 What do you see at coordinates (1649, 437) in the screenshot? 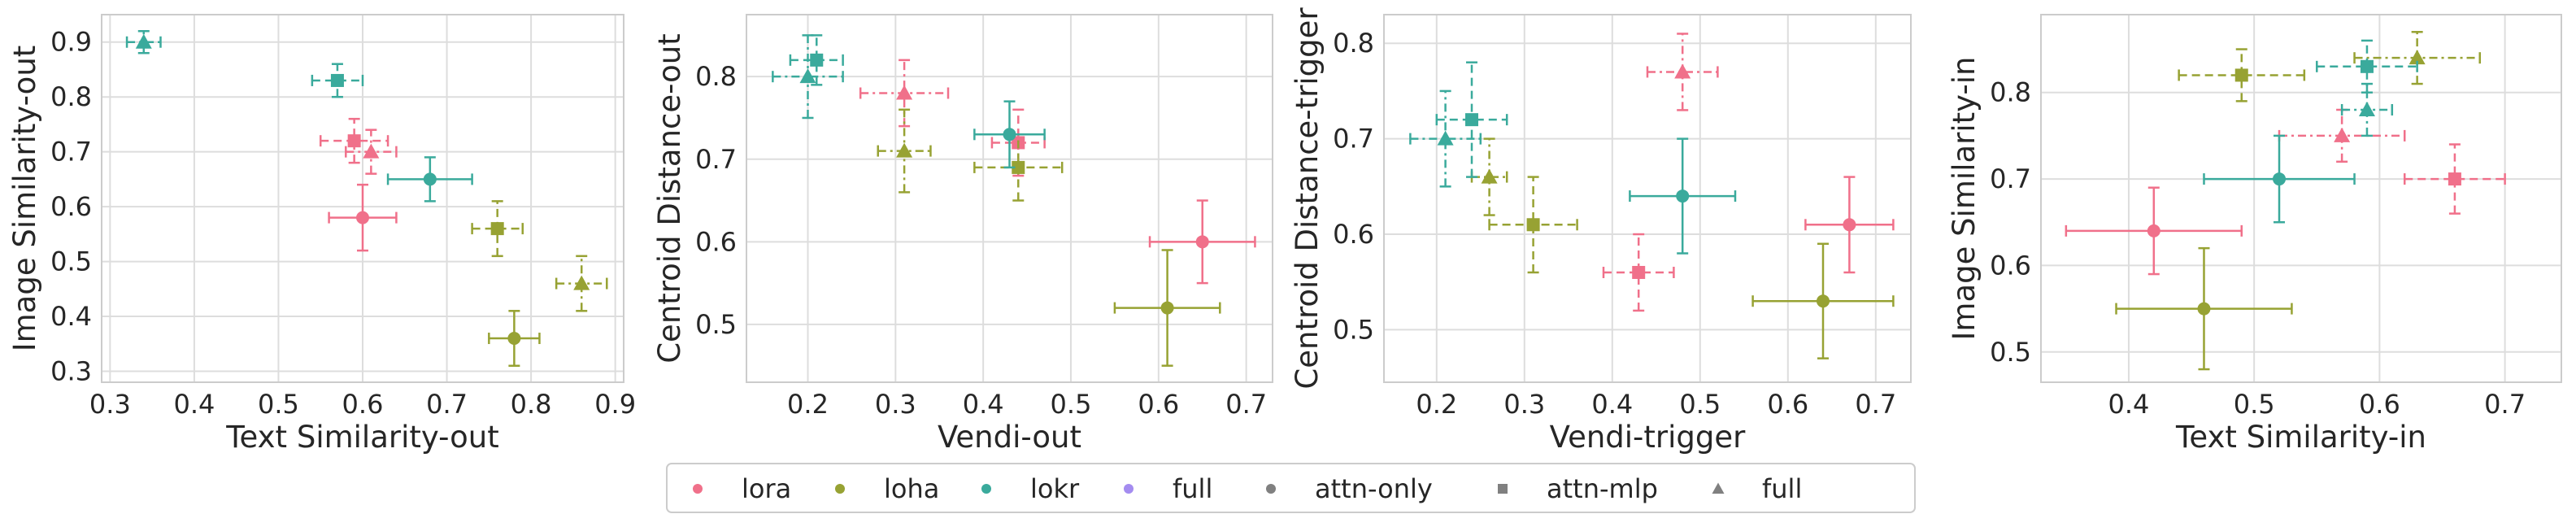
I see `x-axis-label: Vendi-trigger` at bounding box center [1649, 437].